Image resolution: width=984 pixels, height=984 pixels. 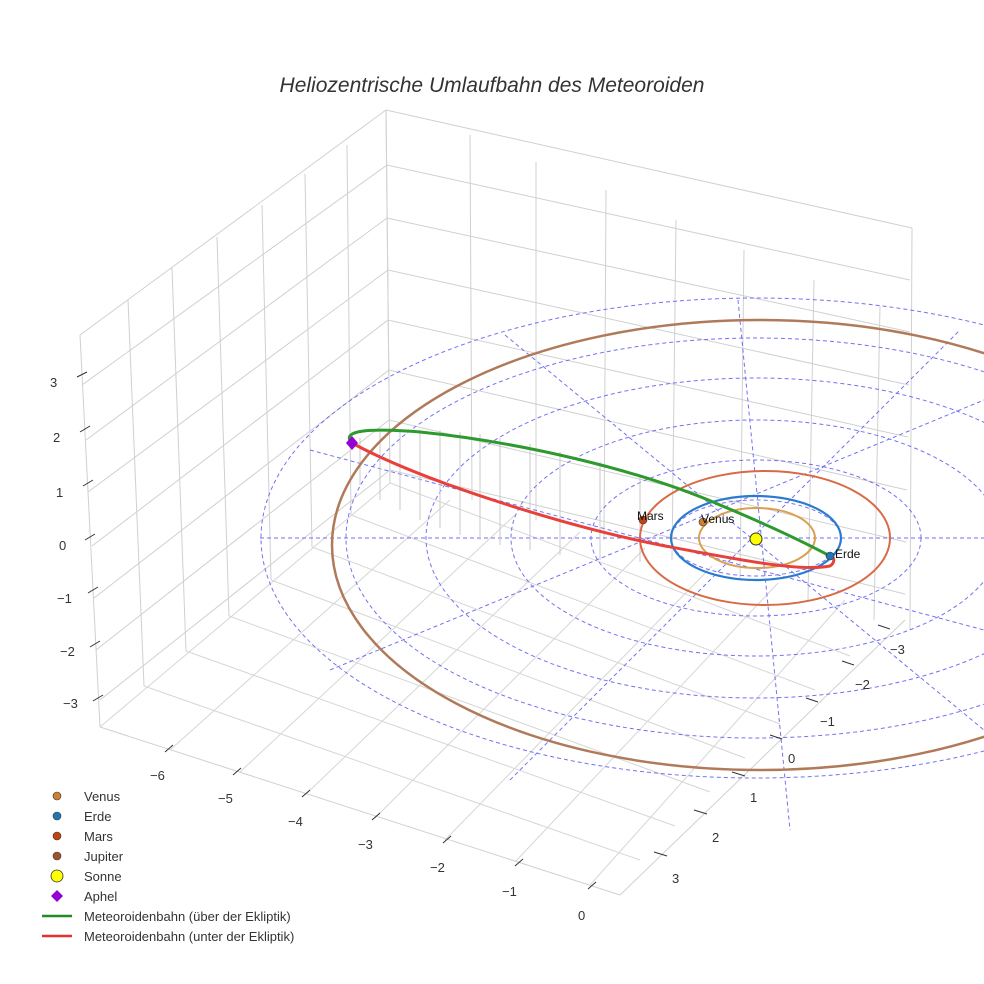 I want to click on jupiter-marker-icon, so click(x=57, y=856).